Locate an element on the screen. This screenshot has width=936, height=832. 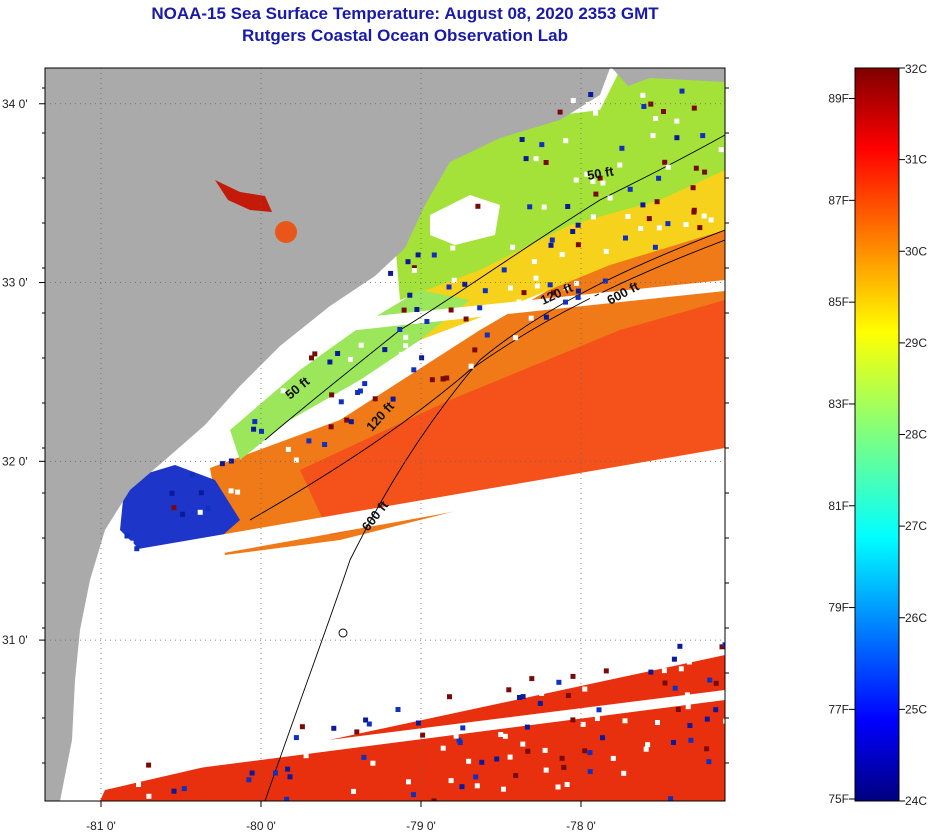
land-mass-north is located at coordinates (668, 77).